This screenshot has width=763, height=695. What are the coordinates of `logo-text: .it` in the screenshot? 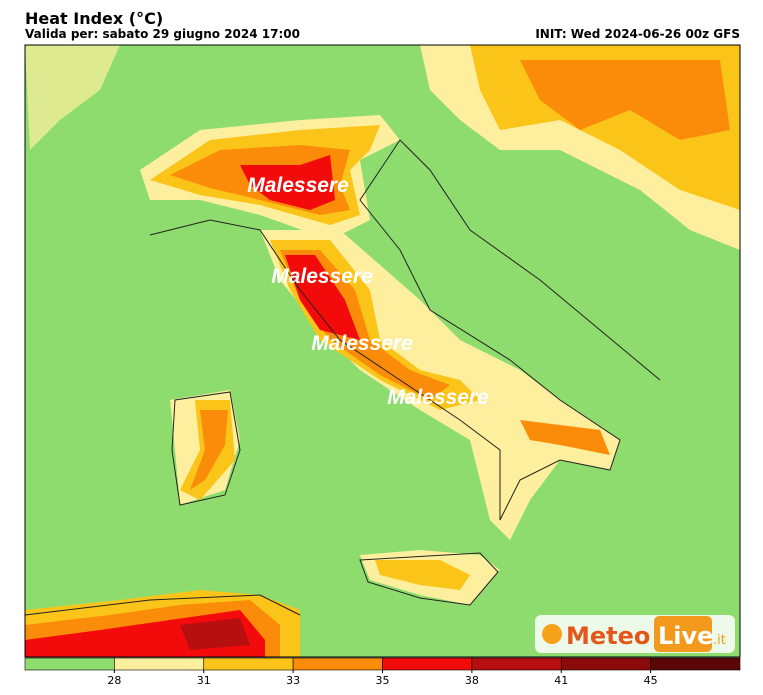 It's located at (719, 640).